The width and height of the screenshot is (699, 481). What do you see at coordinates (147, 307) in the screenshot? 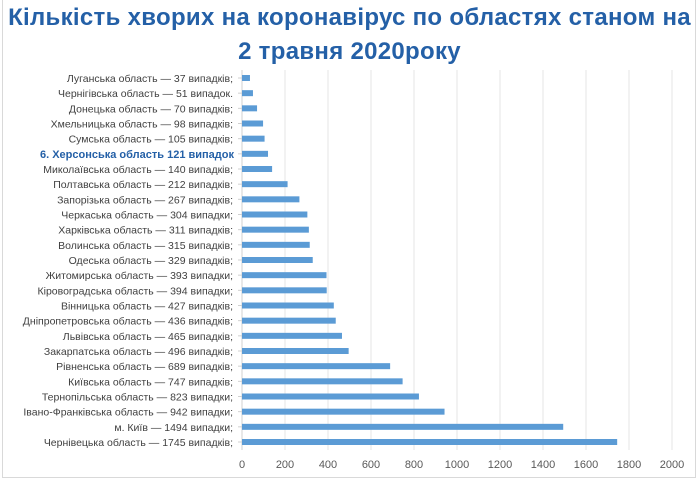
I see `category-label: Вінницька область — 427 випадків;` at bounding box center [147, 307].